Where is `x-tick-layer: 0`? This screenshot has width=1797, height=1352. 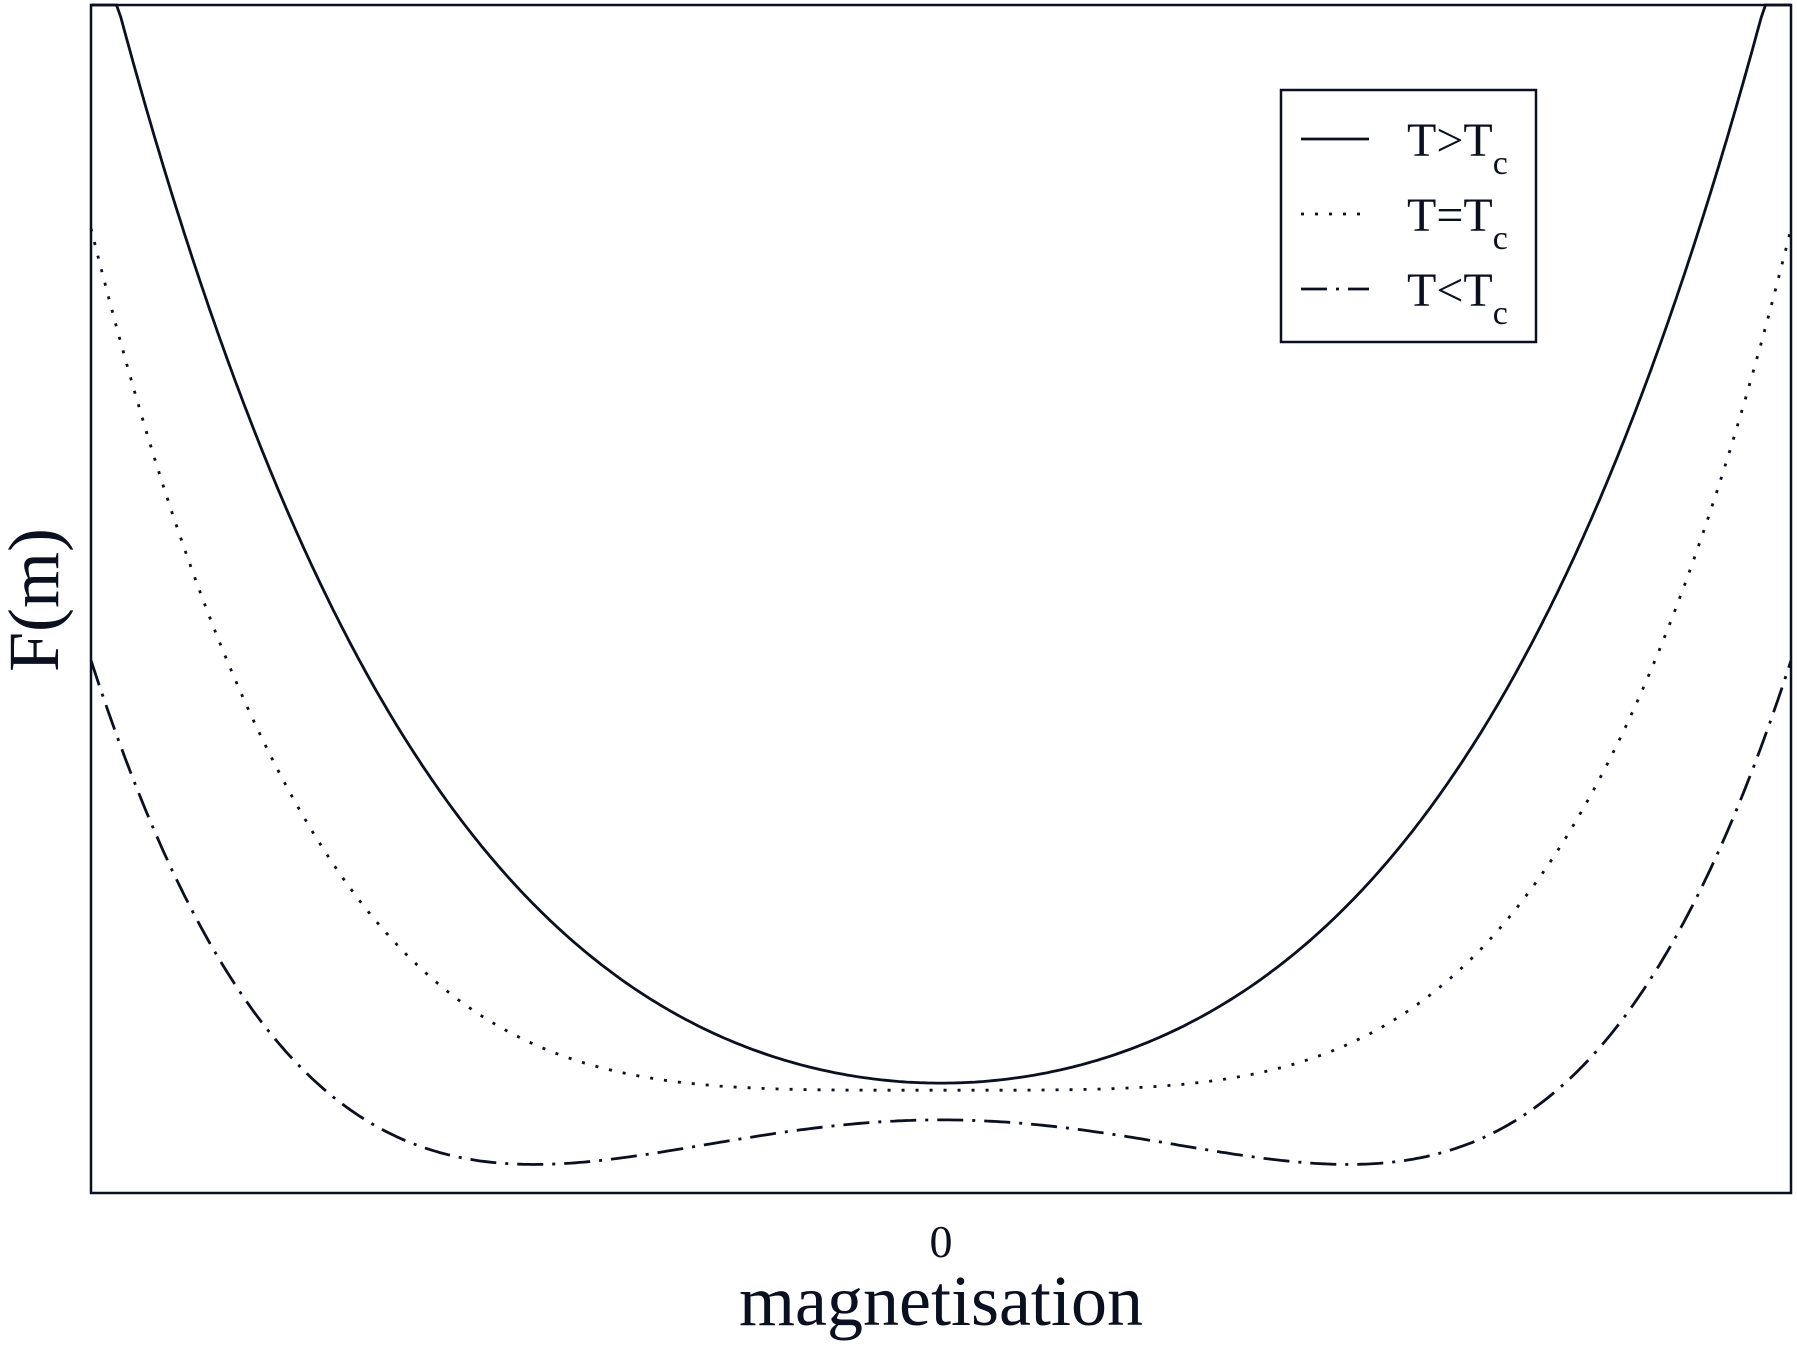 x-tick-layer: 0 is located at coordinates (941, 1241).